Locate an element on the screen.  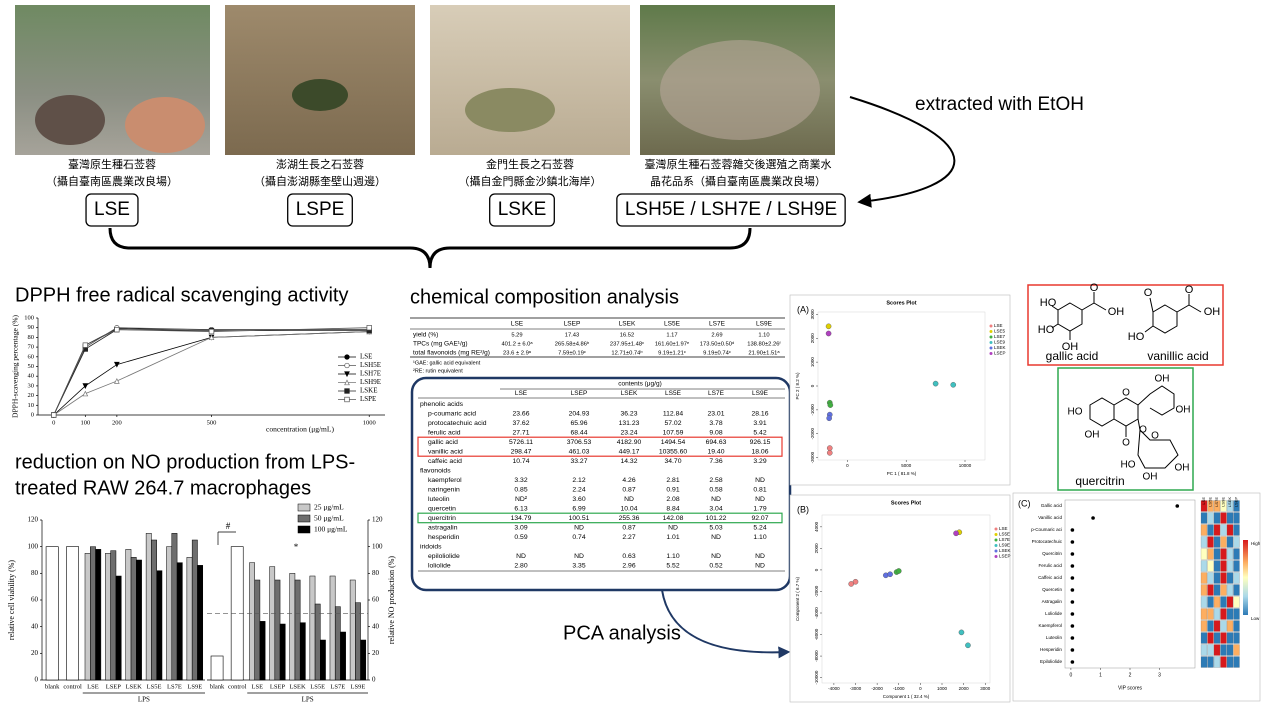
legend-label: High is located at coordinates (1256, 543).